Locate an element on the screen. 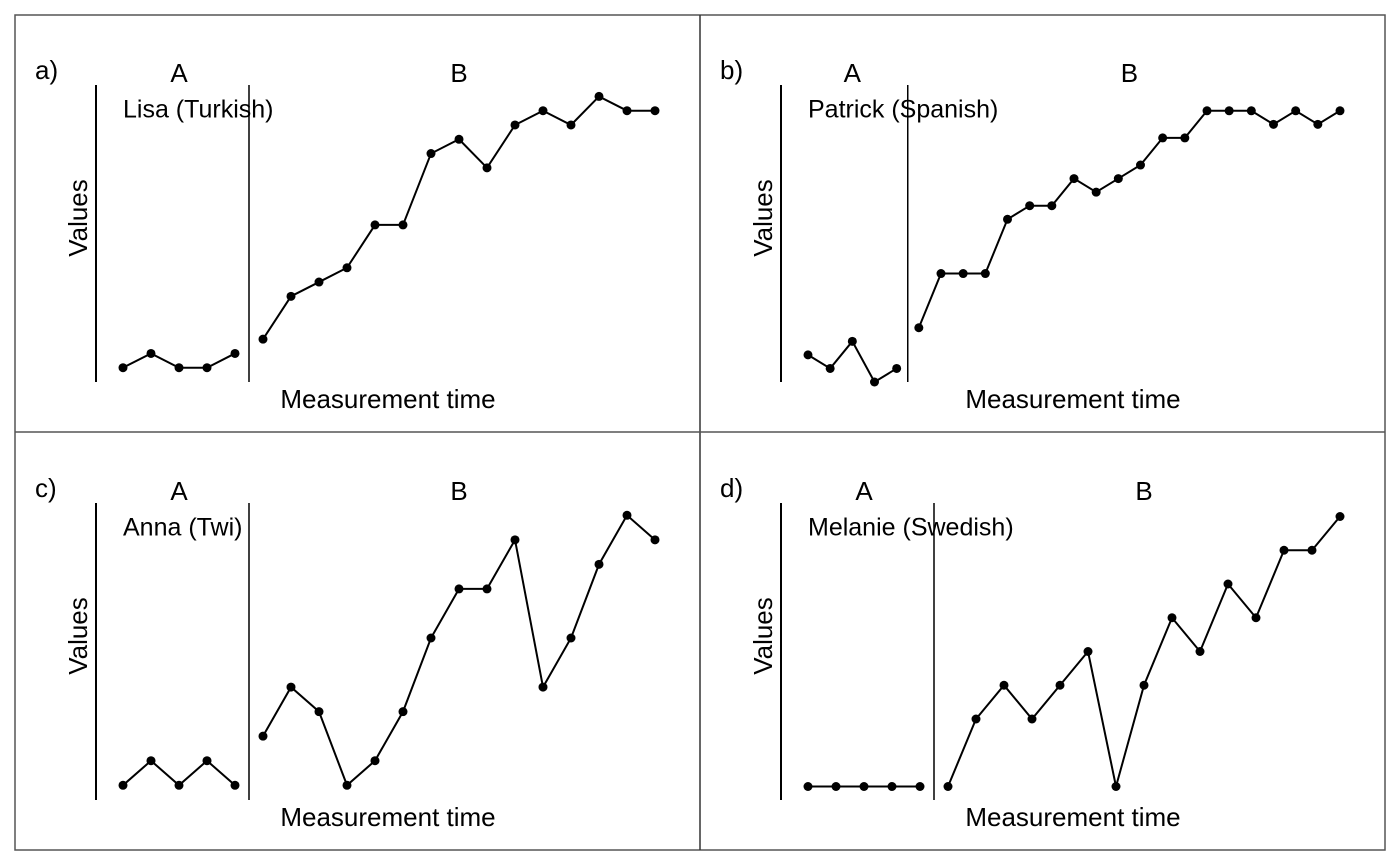 The image size is (1400, 865). panel-subtitle: Melanie (Swedish) is located at coordinates (911, 528).